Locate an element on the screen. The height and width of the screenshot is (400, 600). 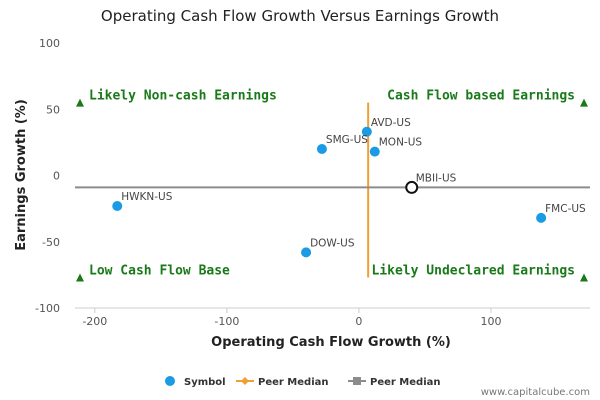
x-axis-title: Operating Cash Flow Growth (%) is located at coordinates (331, 342).